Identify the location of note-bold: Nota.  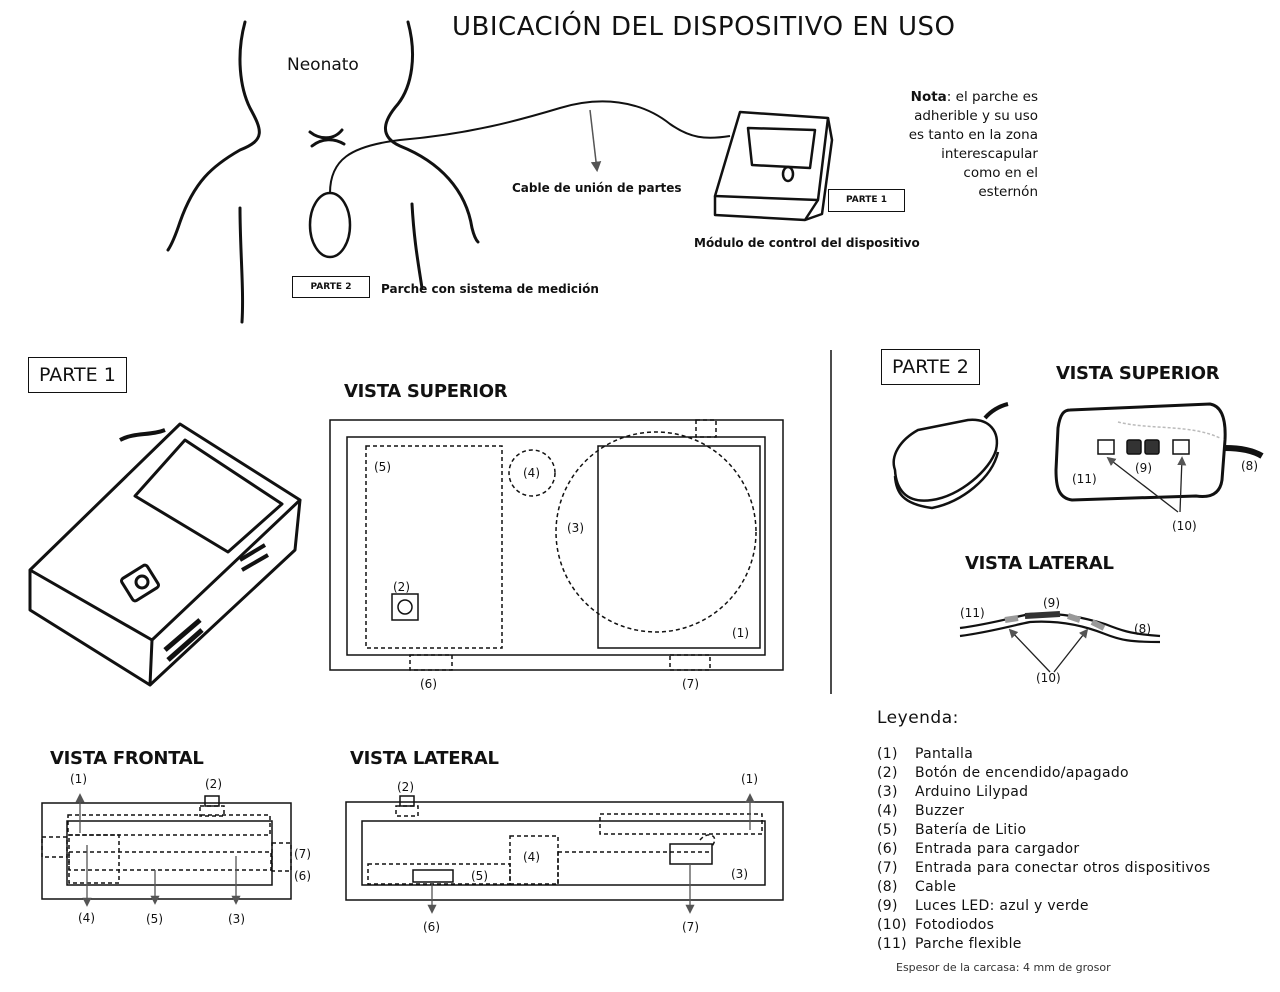
(928, 97).